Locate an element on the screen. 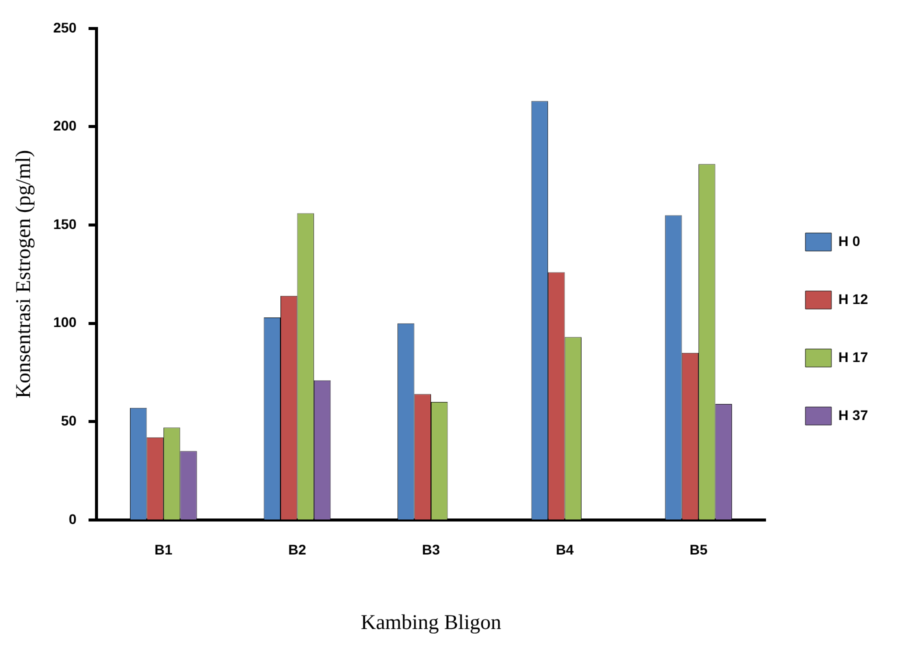 This screenshot has height=649, width=897. y-tick-label: 250 is located at coordinates (65, 27).